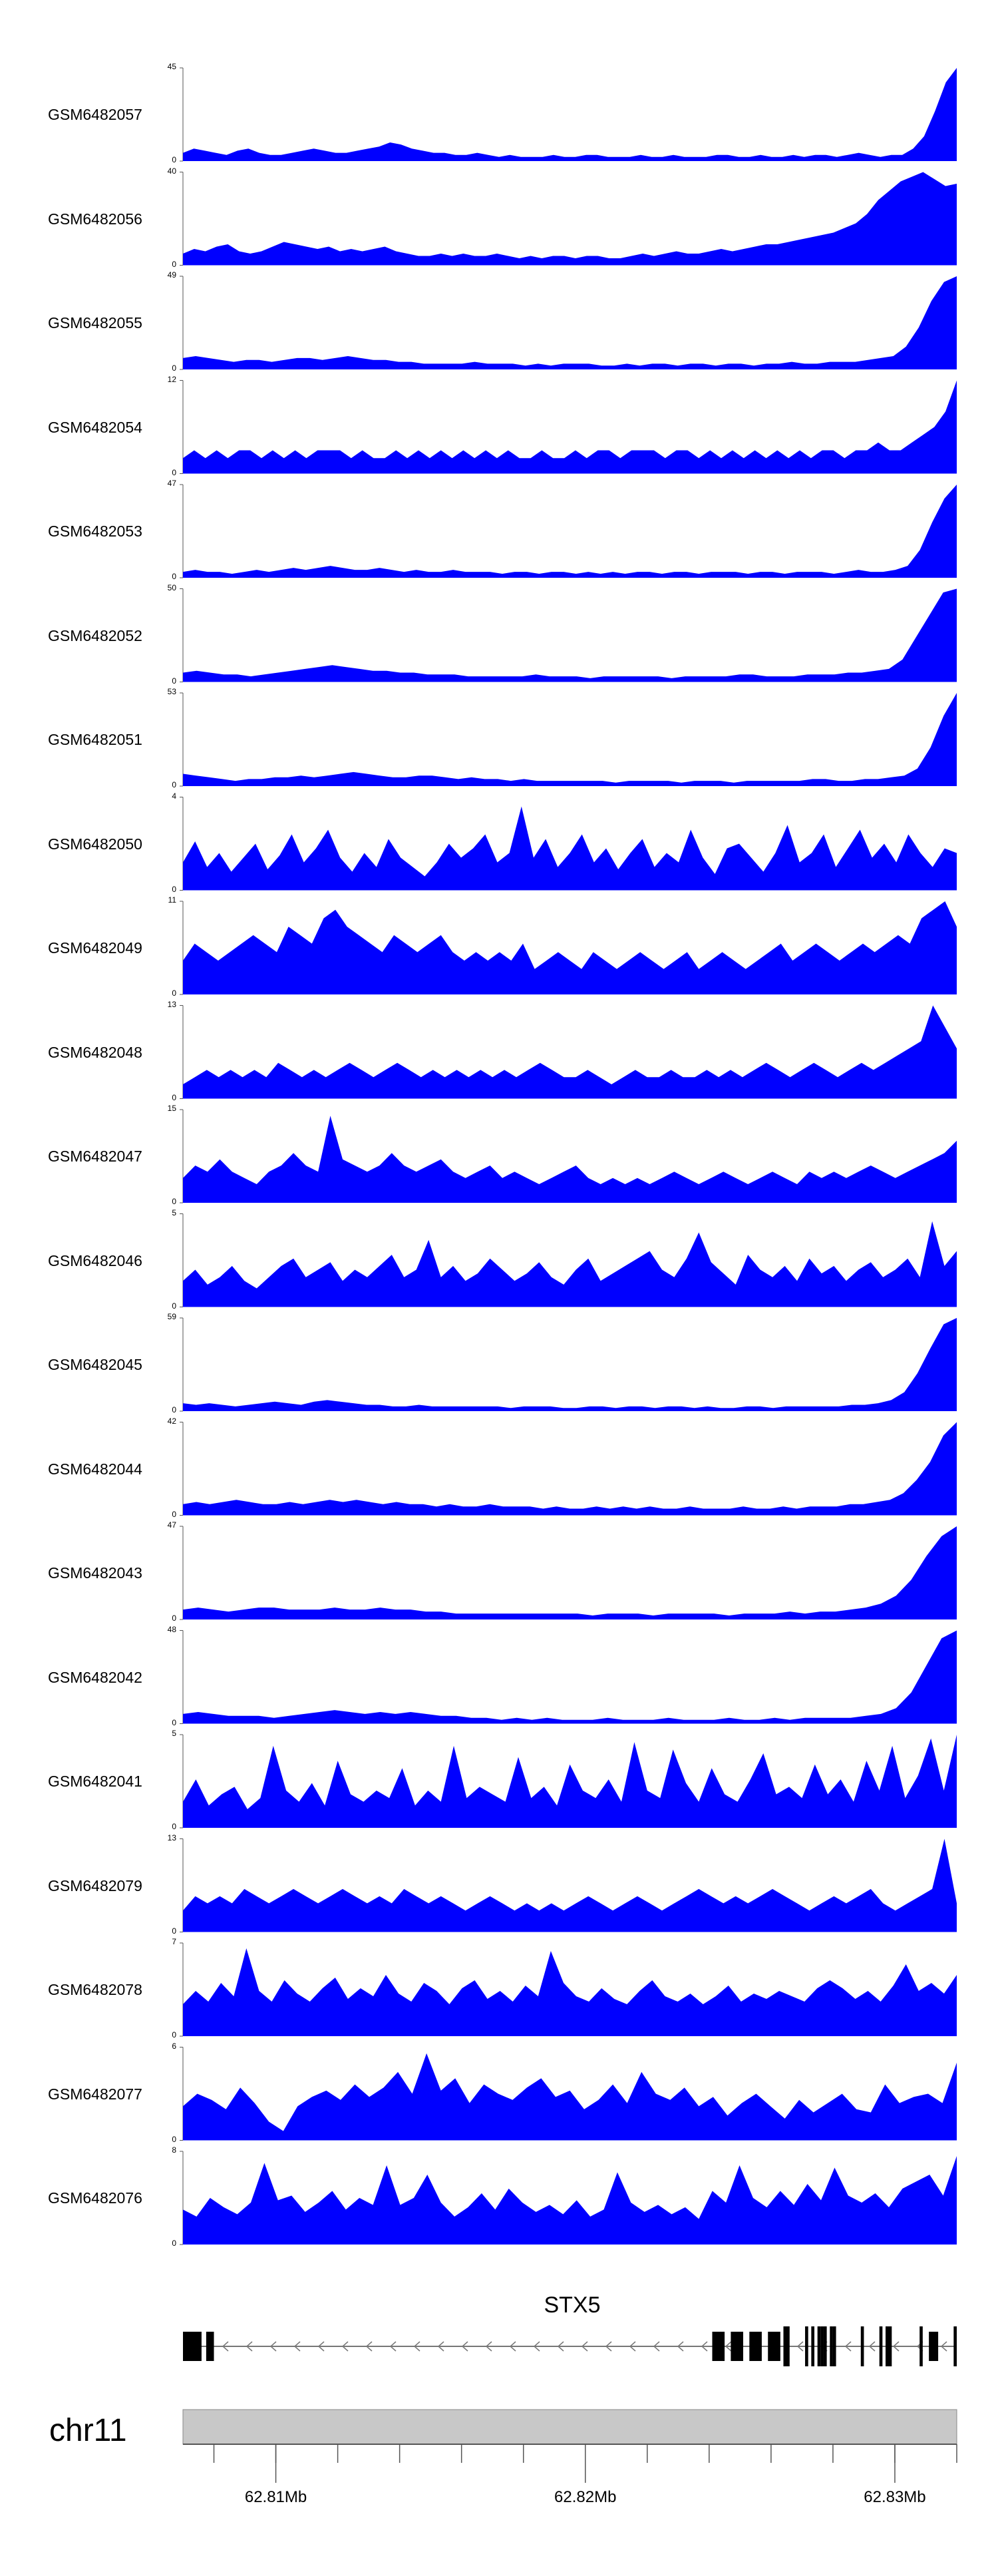 Image resolution: width=998 pixels, height=2576 pixels. I want to click on y-axis-max-label: 6, so click(174, 2046).